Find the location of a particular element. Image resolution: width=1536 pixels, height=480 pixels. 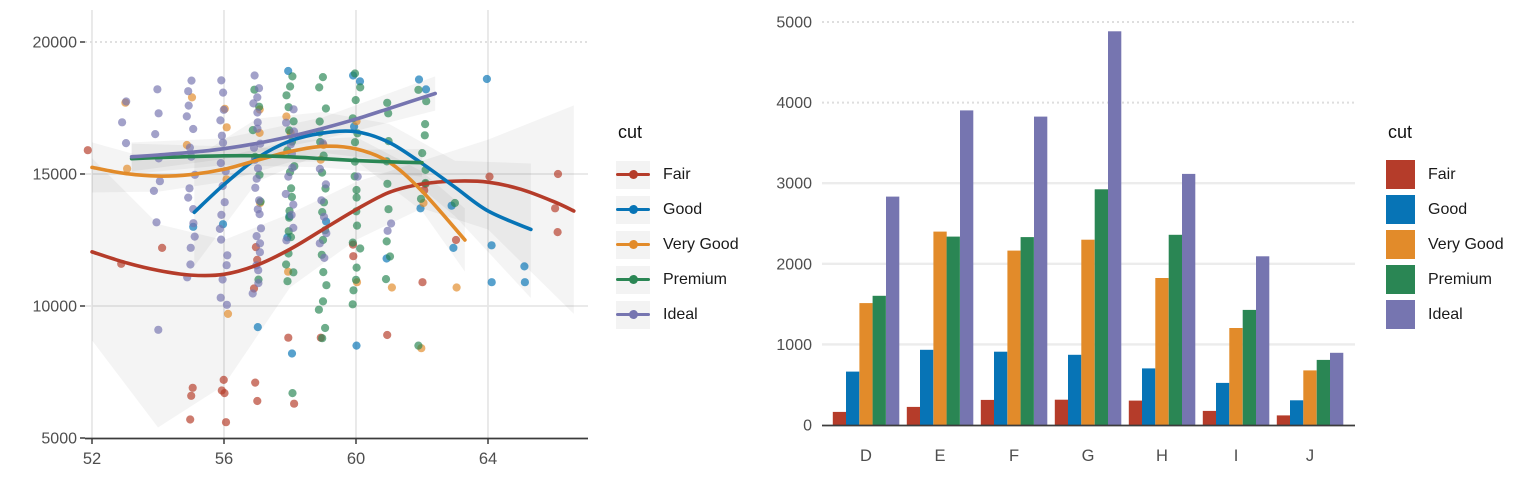

bar-J-fair is located at coordinates (1283, 420).